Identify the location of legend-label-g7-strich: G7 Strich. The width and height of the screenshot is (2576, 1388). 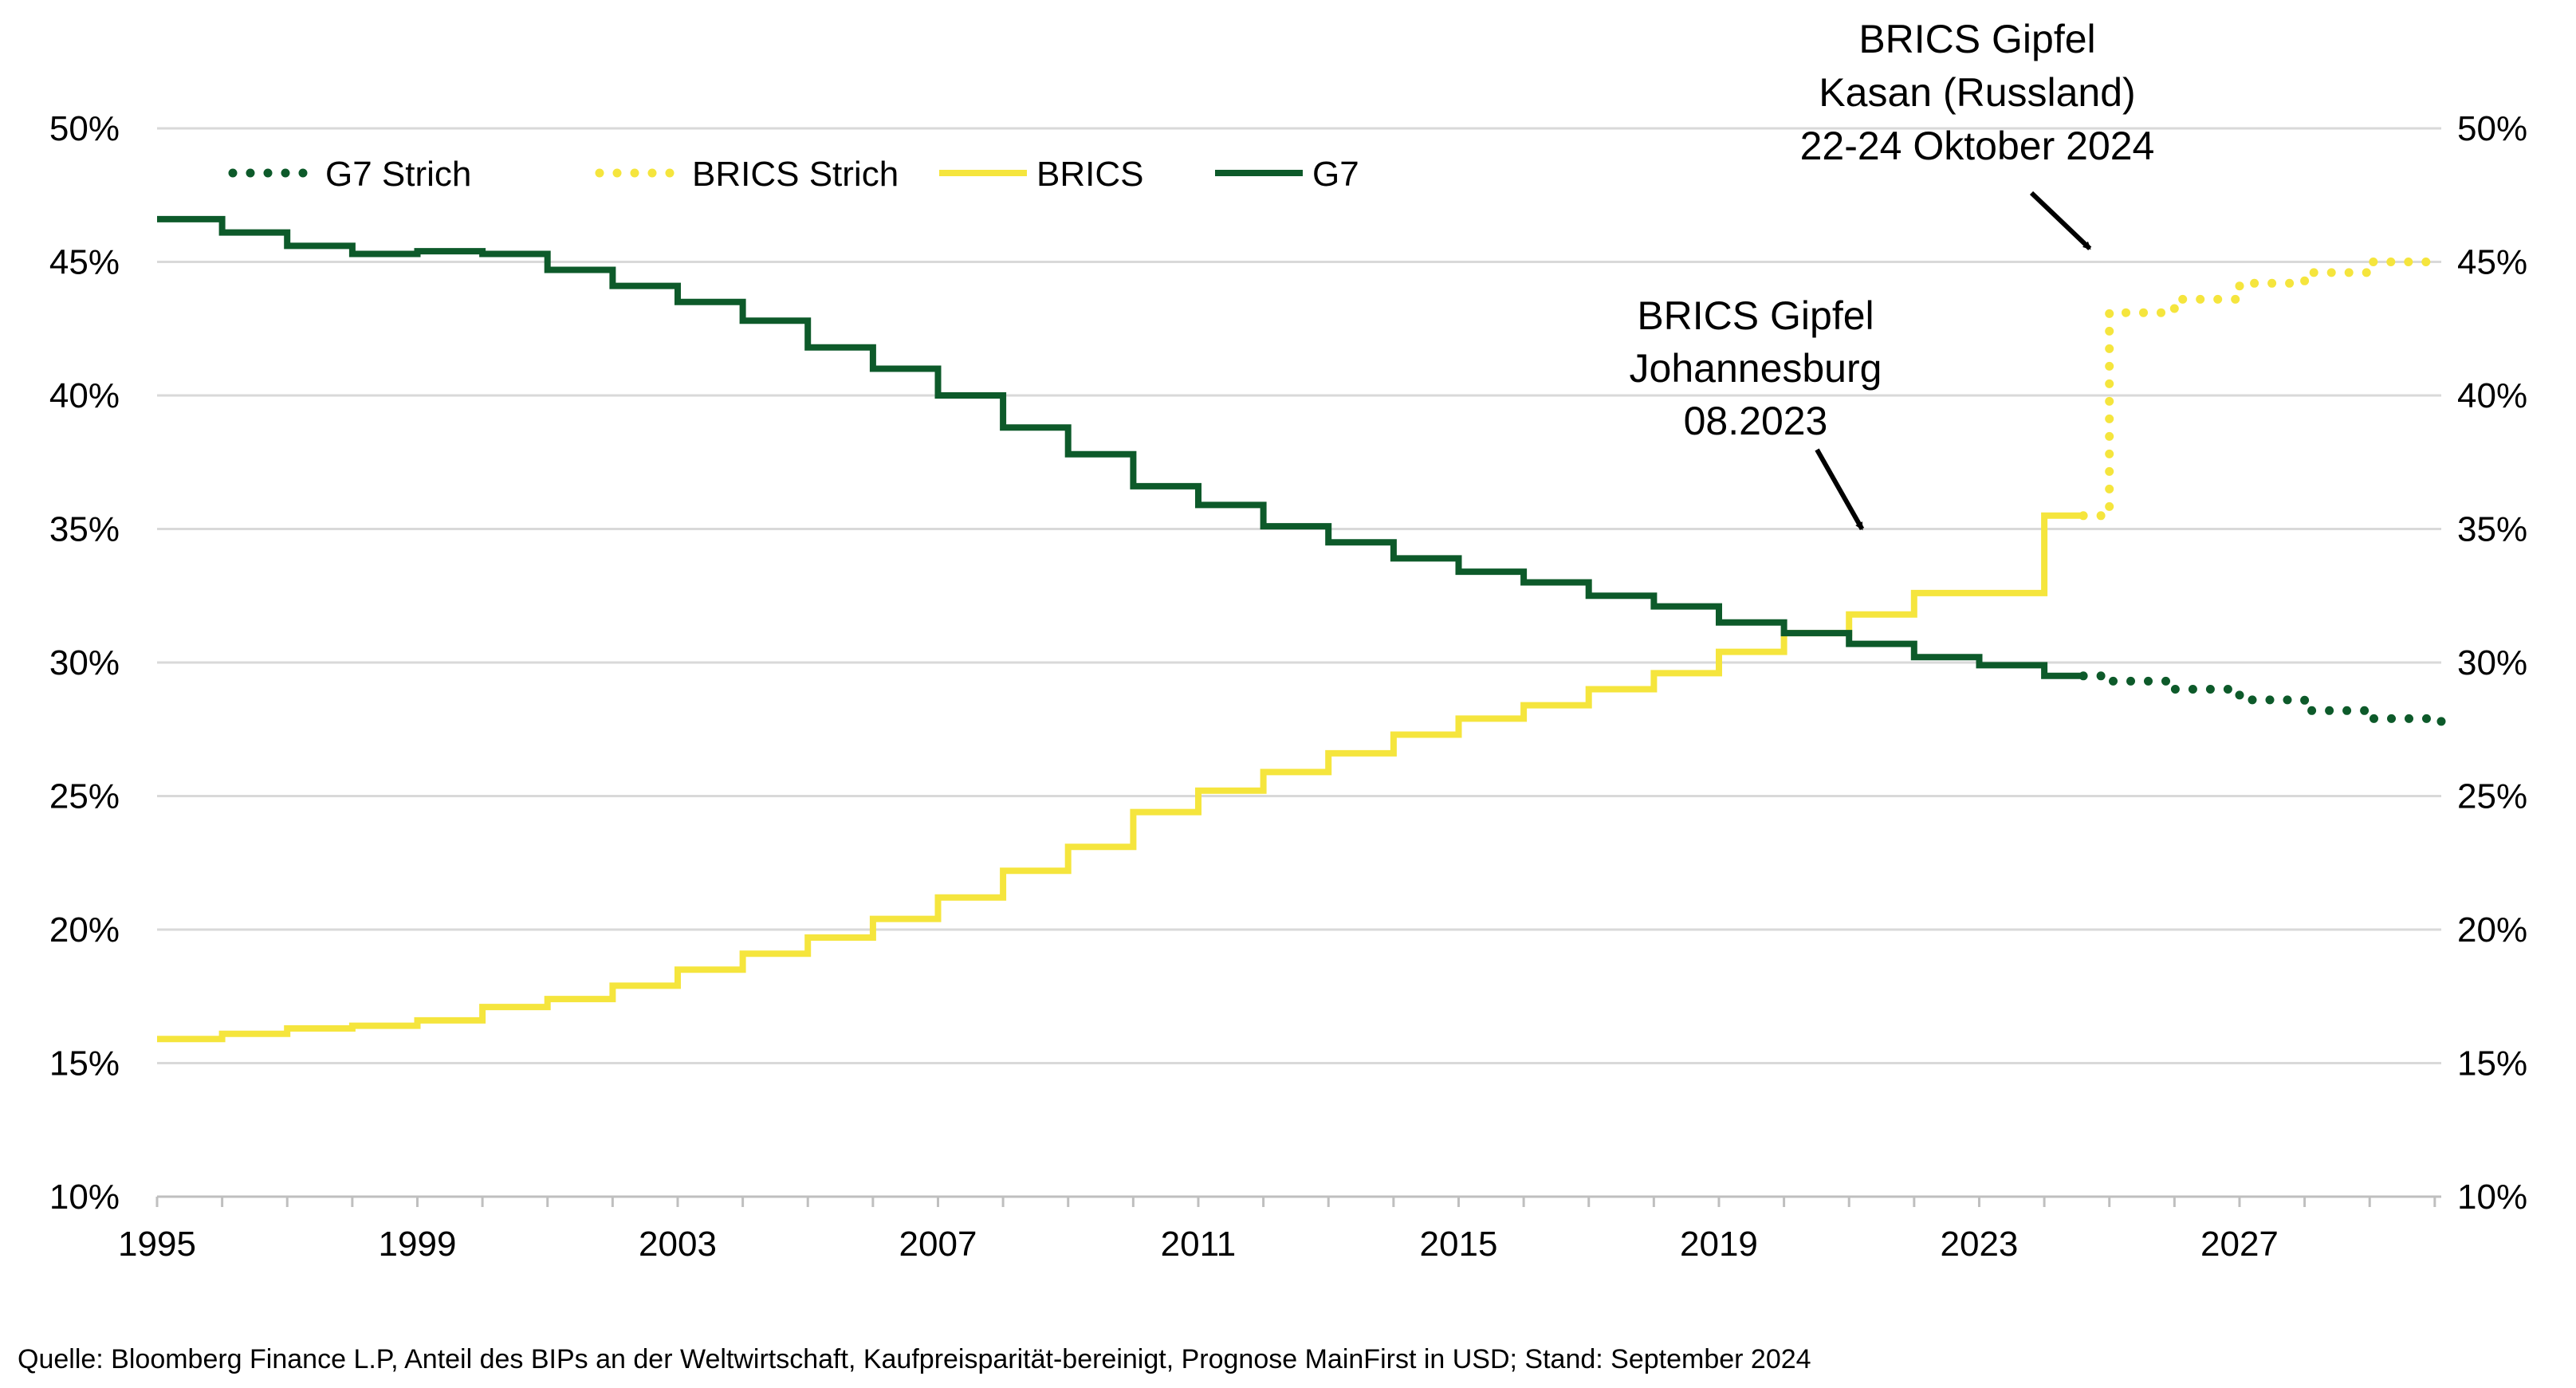
(398, 174).